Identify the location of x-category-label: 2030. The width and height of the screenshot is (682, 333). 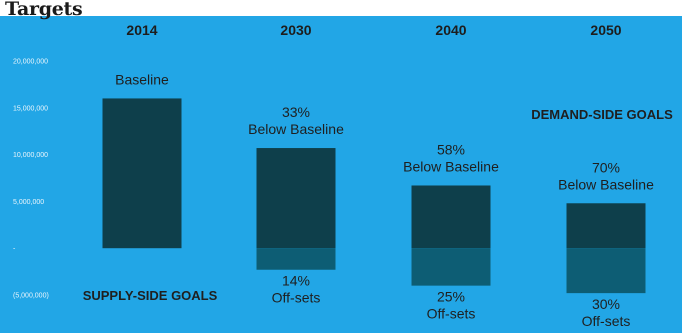
(295, 30).